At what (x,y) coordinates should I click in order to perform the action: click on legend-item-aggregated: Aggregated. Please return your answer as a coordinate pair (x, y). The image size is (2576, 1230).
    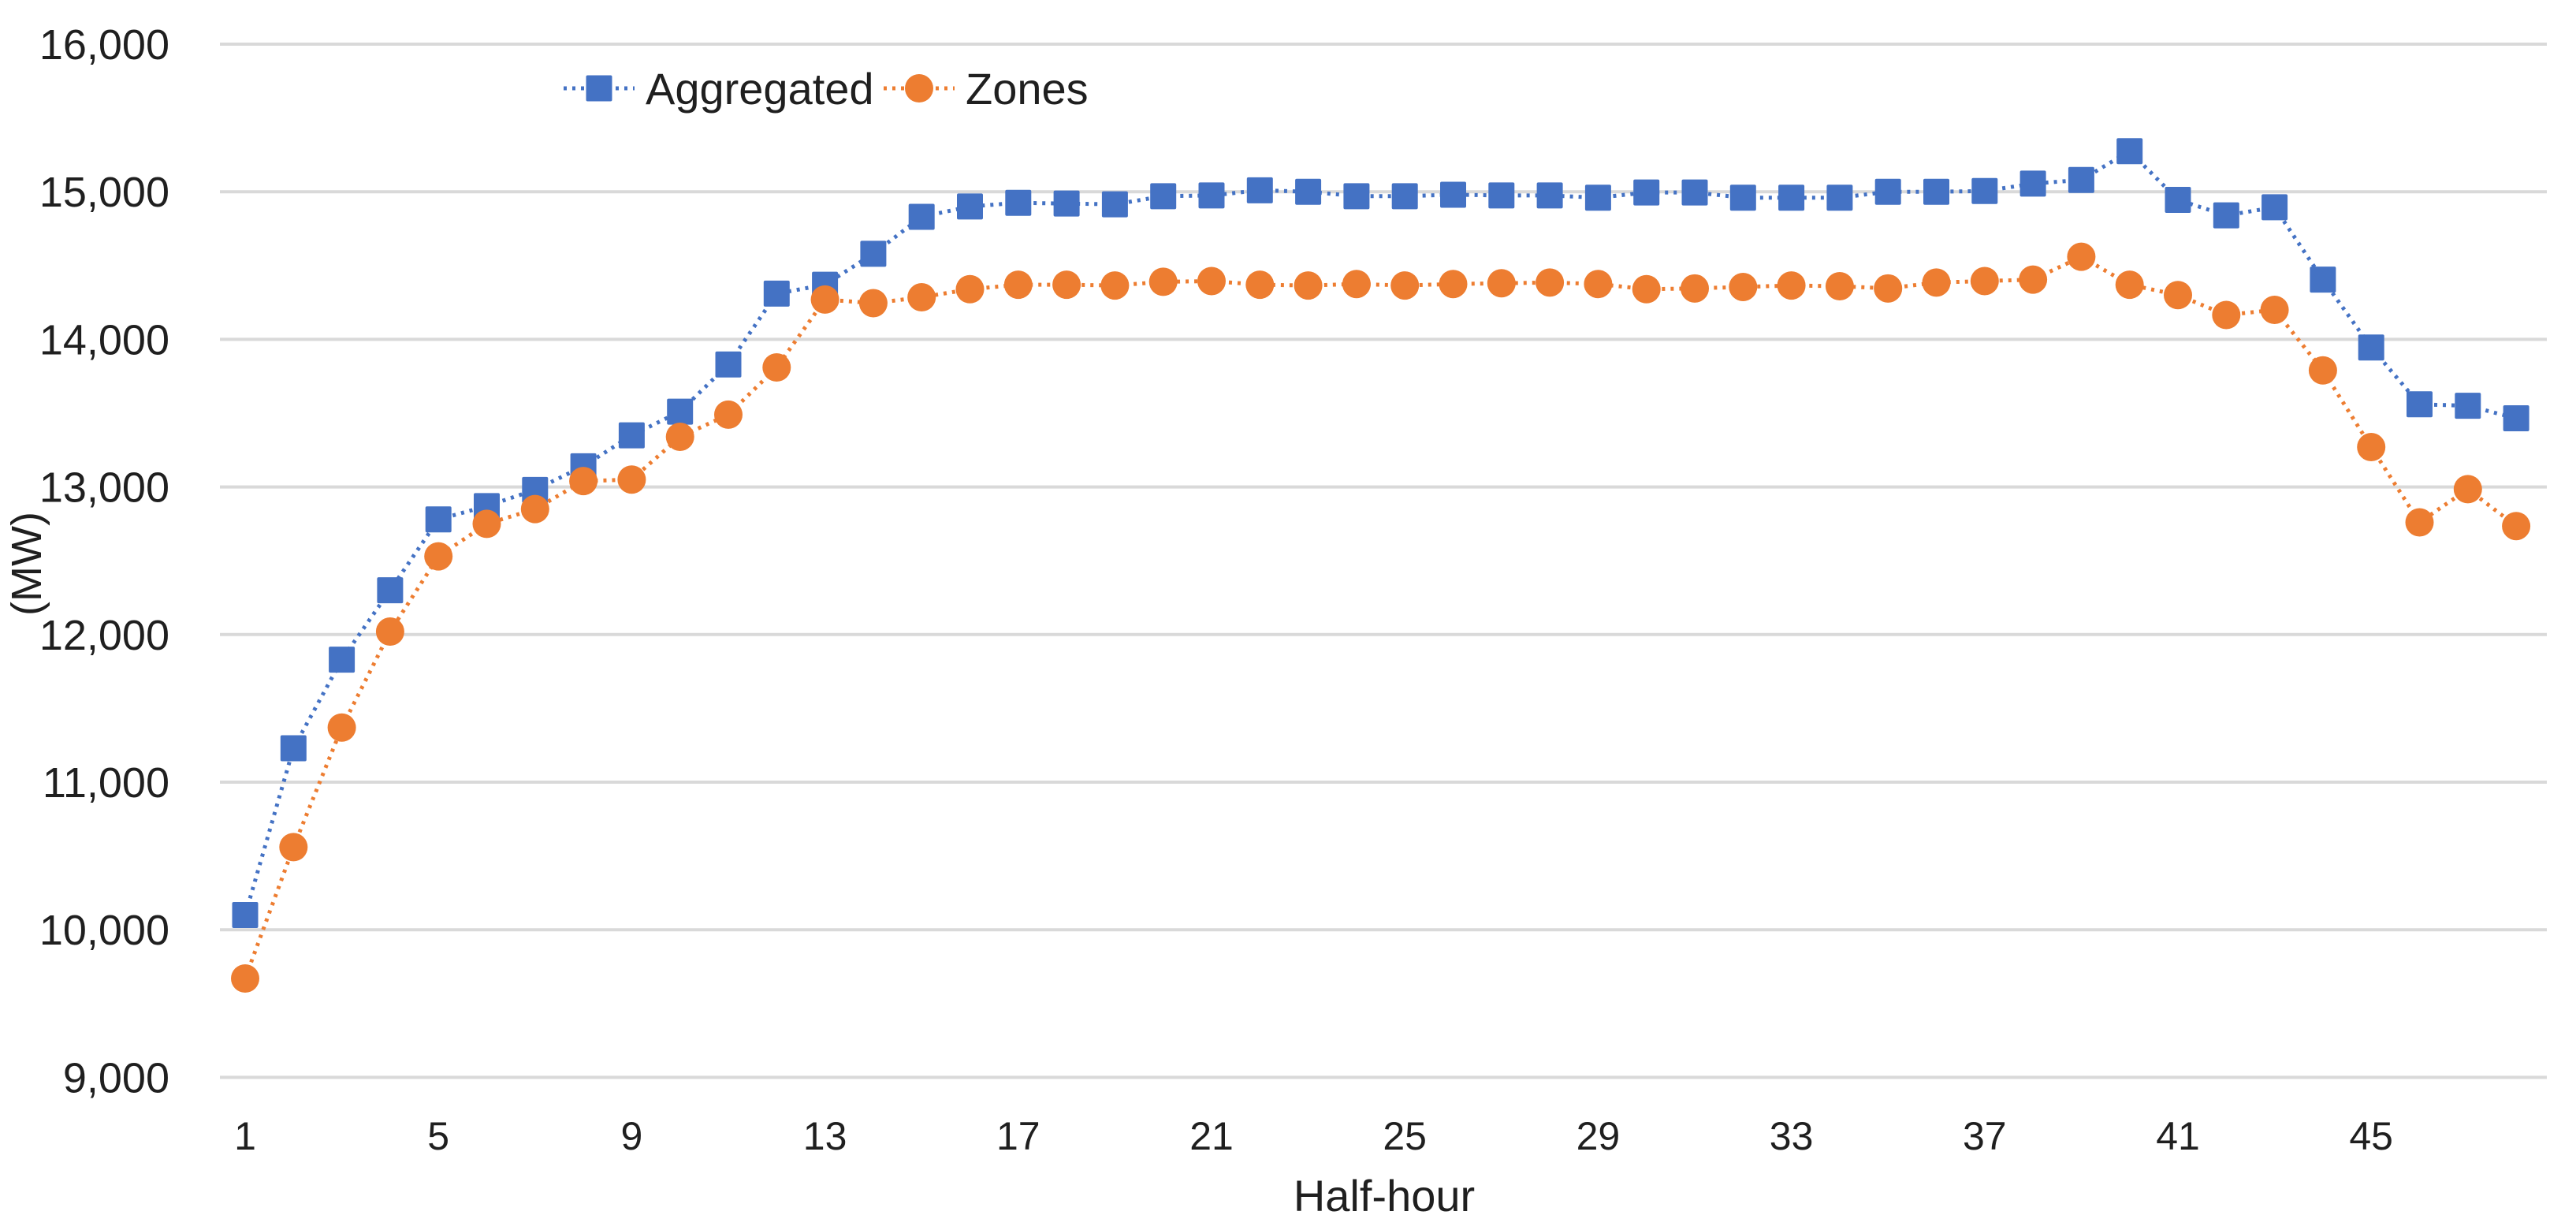
    Looking at the image, I should click on (719, 89).